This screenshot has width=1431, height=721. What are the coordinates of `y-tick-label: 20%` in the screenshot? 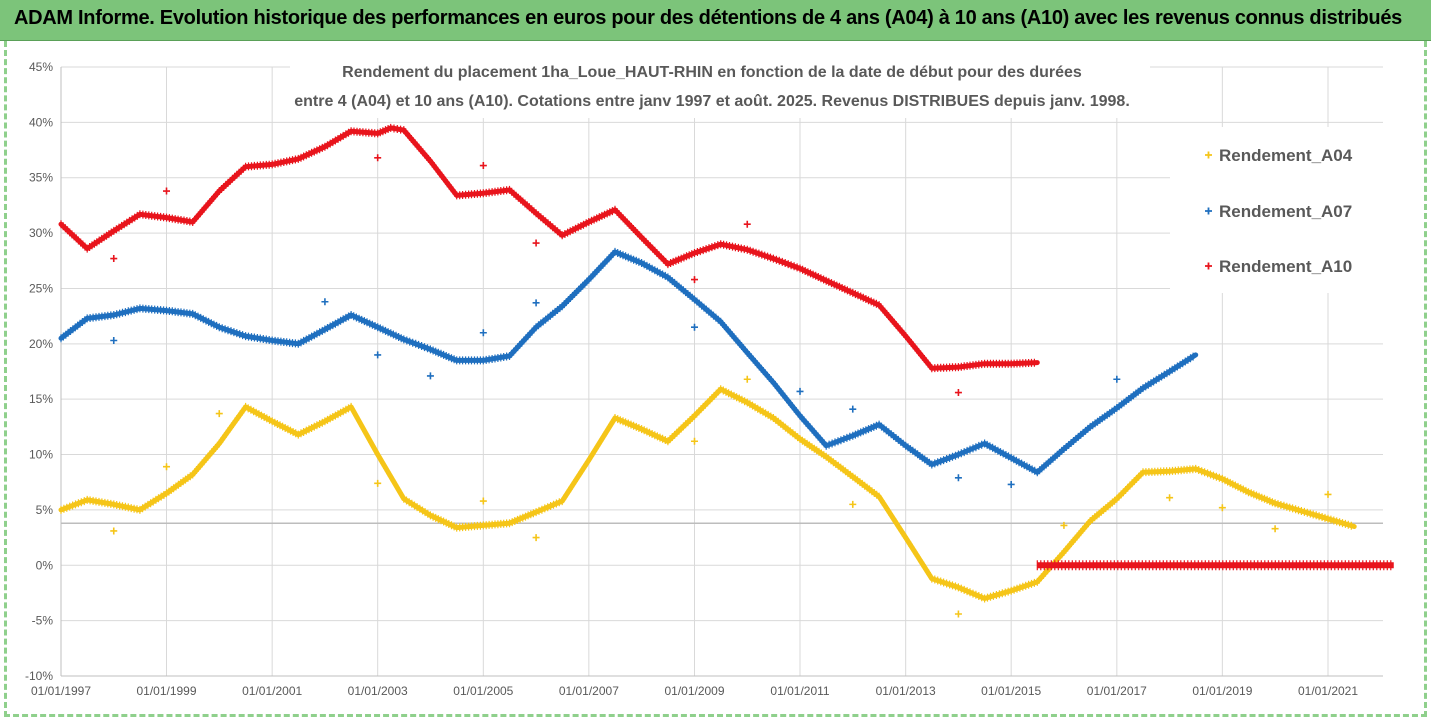 It's located at (41, 344).